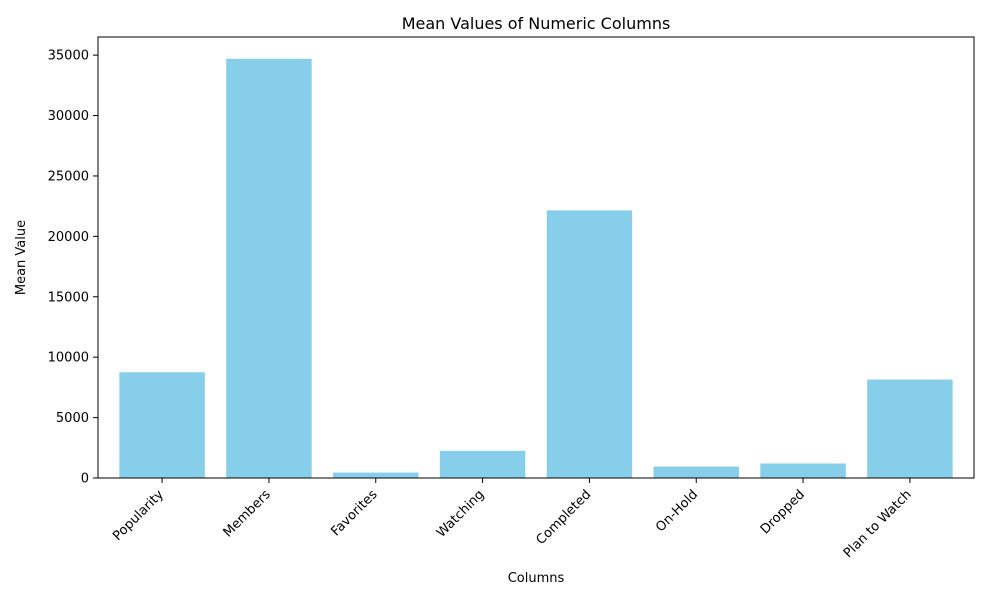 The image size is (1000, 604). Describe the element at coordinates (354, 513) in the screenshot. I see `x-tick-label-favorites: Favorites` at that location.